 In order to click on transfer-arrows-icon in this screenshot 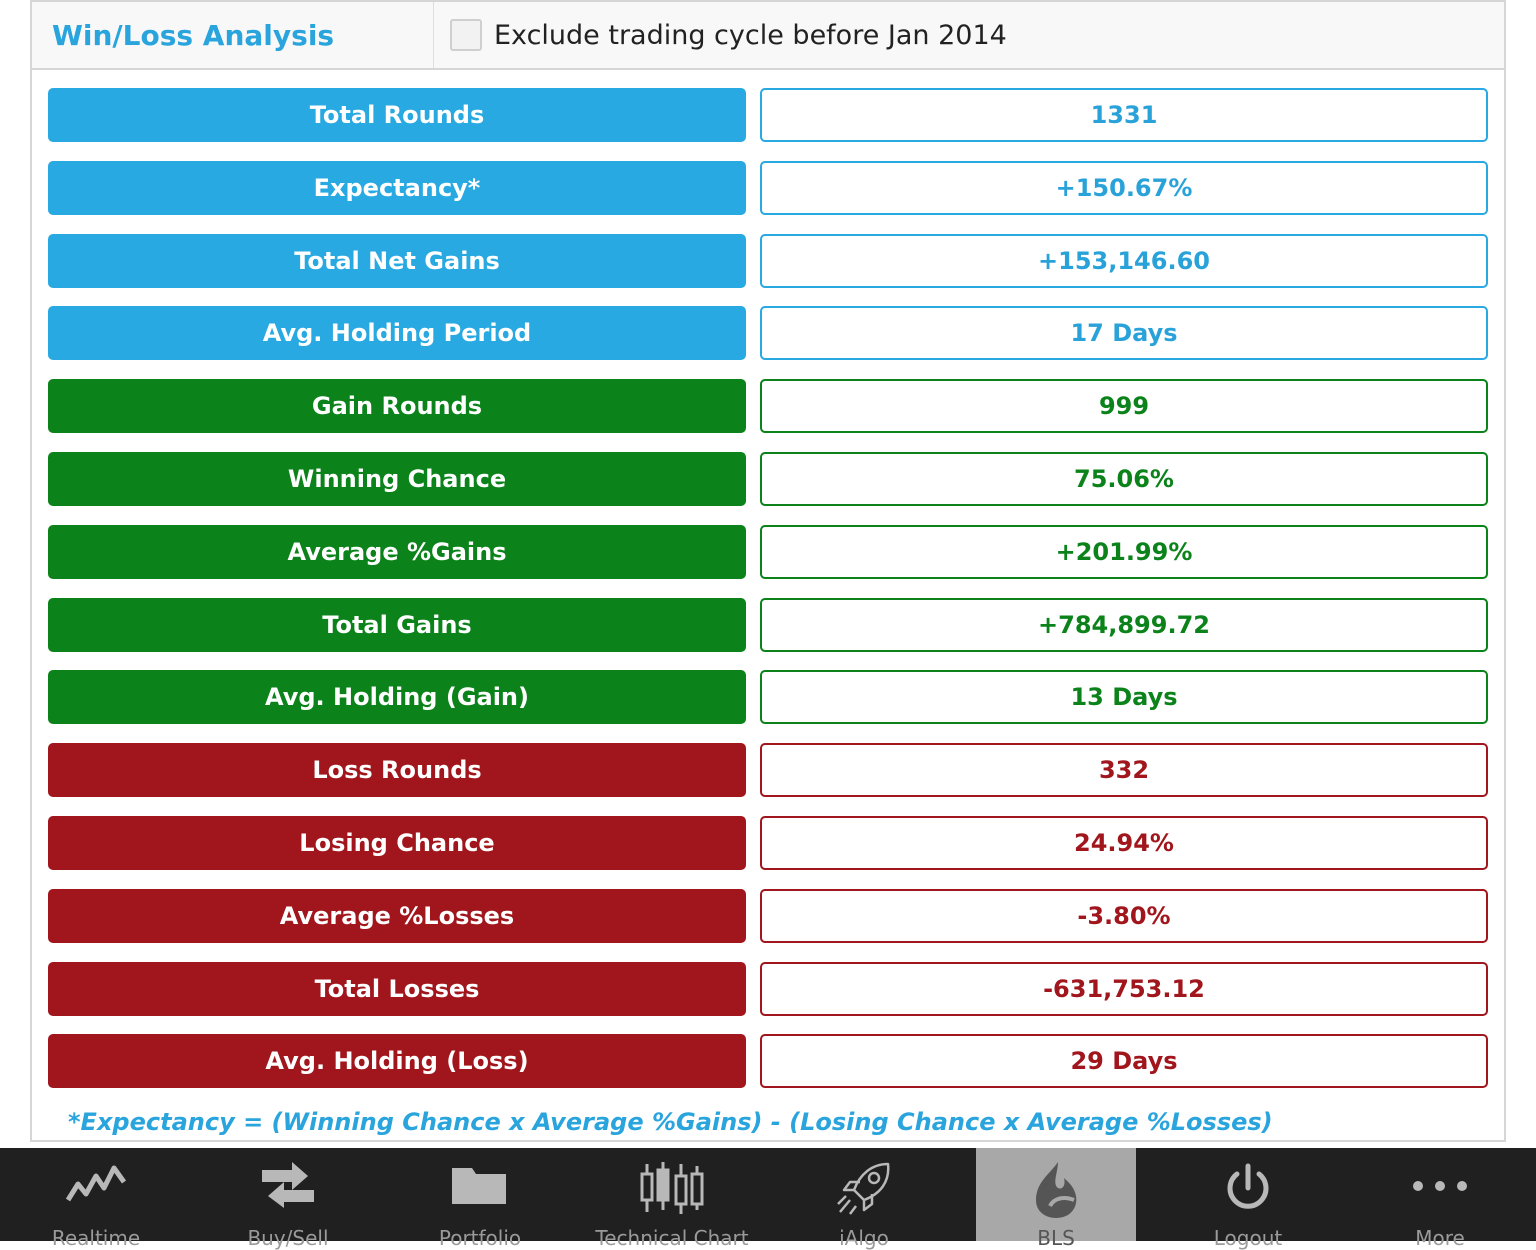, I will do `click(288, 1185)`.